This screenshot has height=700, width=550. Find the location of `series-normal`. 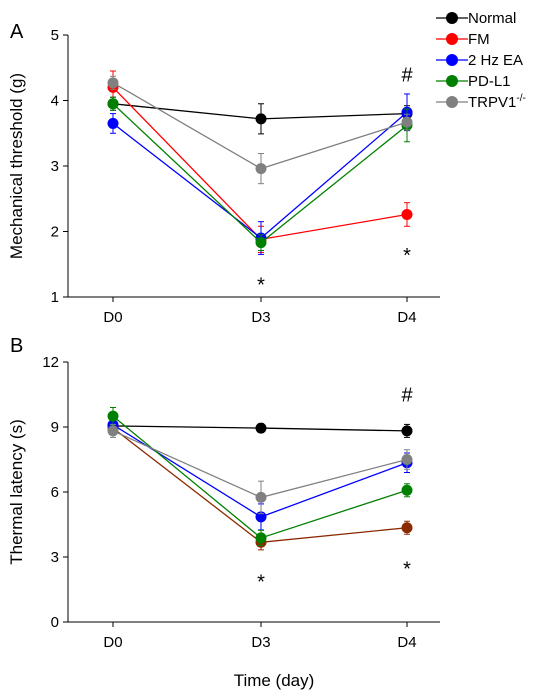

series-normal is located at coordinates (260, 428).